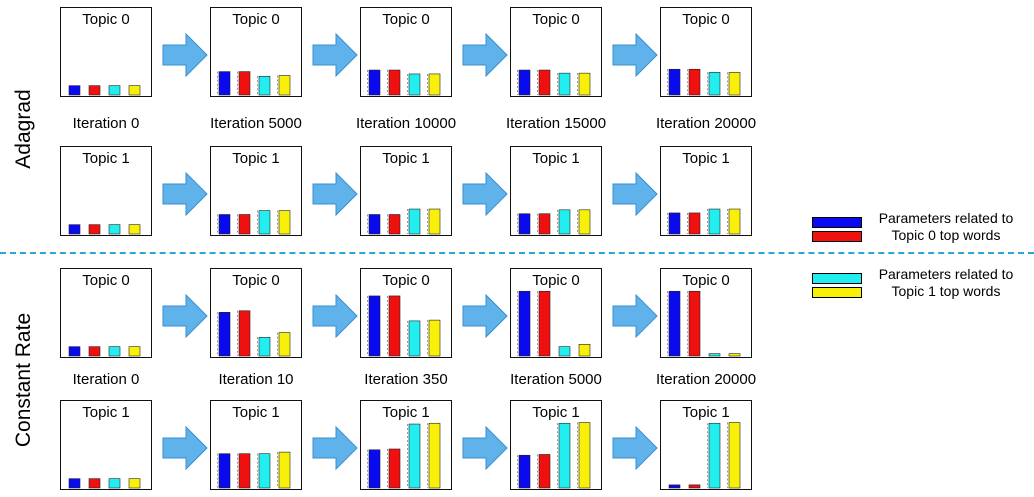 The height and width of the screenshot is (497, 1034). I want to click on iteration-label: Iteration 20000, so click(706, 123).